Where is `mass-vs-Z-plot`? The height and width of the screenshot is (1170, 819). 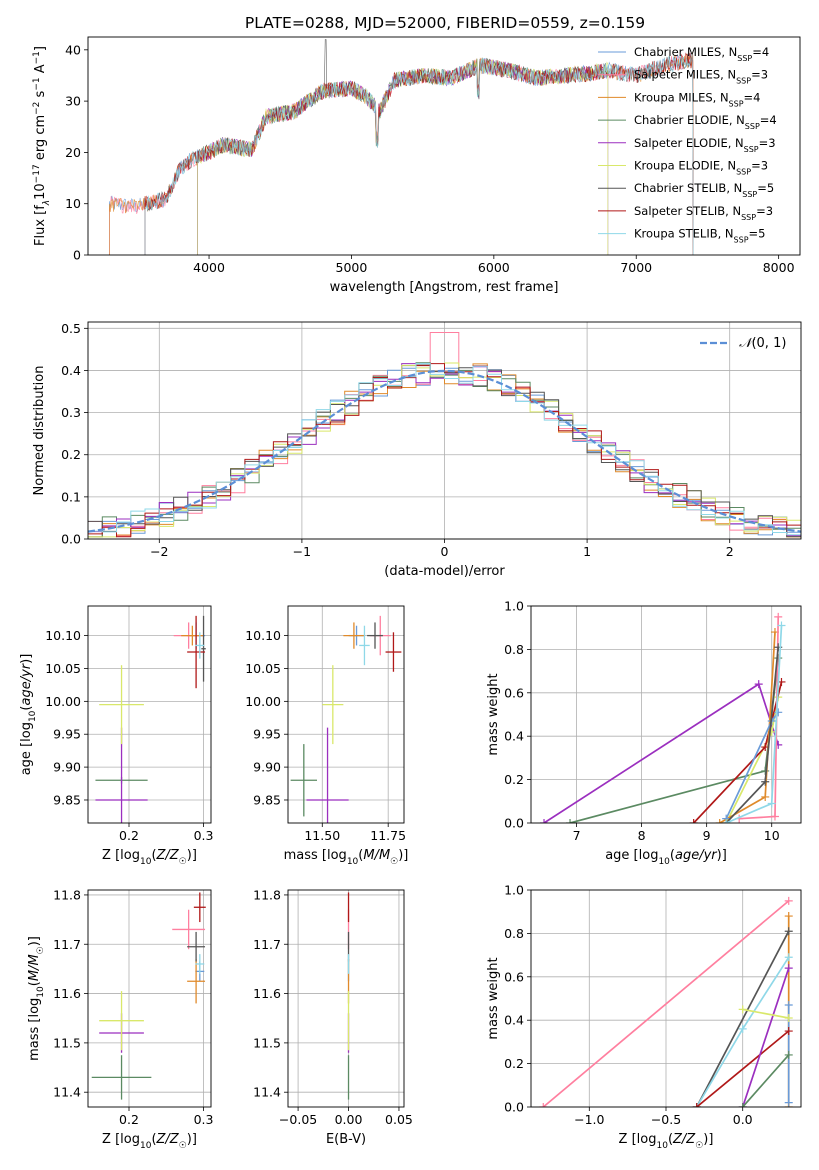
mass-vs-Z-plot is located at coordinates (148, 996).